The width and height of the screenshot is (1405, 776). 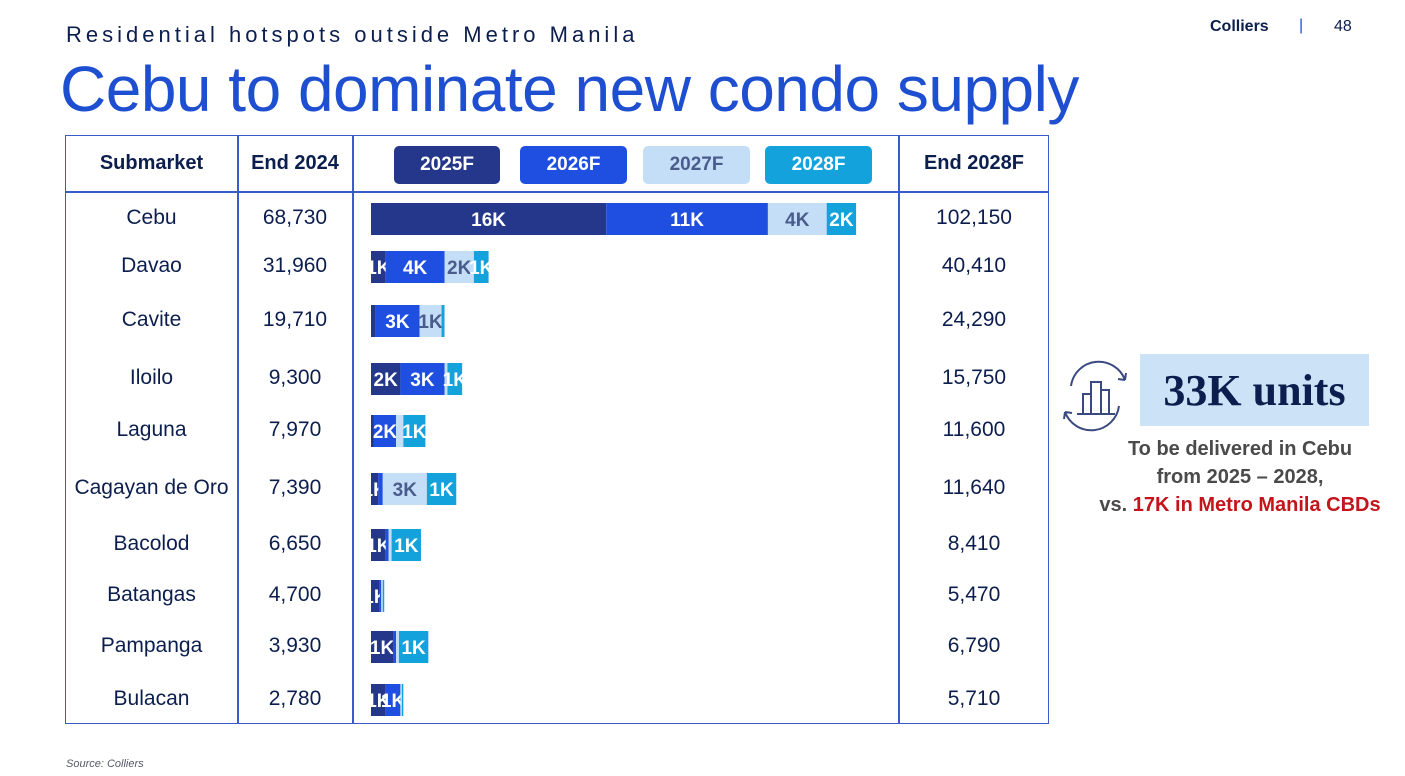 I want to click on legend-2025f: 2025F, so click(x=447, y=165).